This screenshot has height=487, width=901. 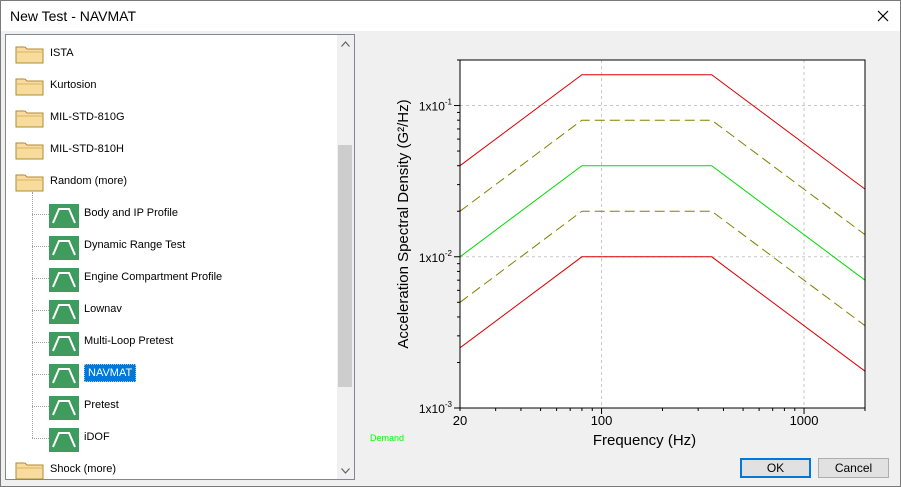 What do you see at coordinates (171, 181) in the screenshot?
I see `tree-folder-item: Random (more)` at bounding box center [171, 181].